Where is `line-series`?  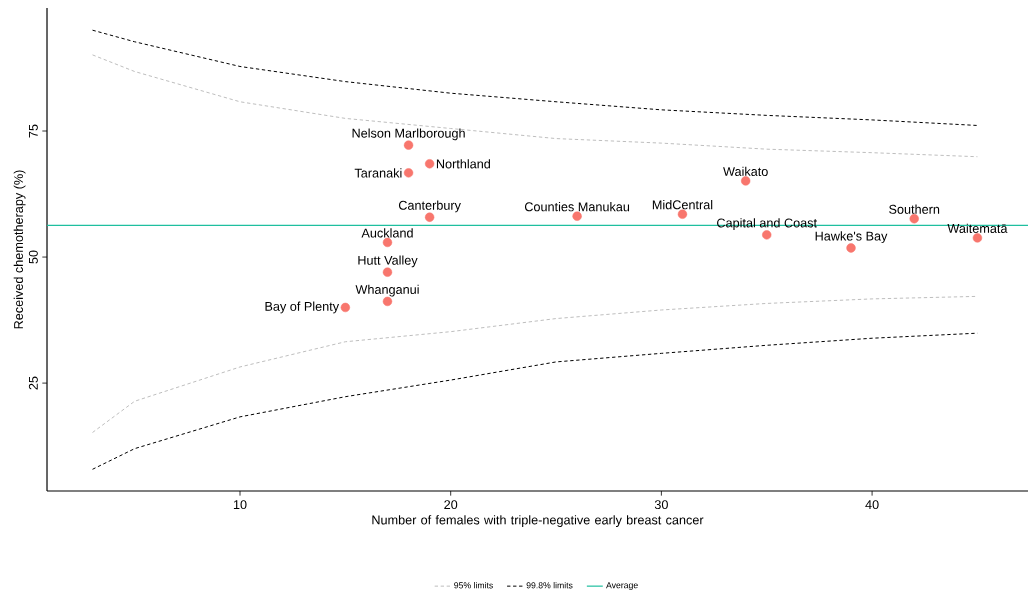 line-series is located at coordinates (535, 77).